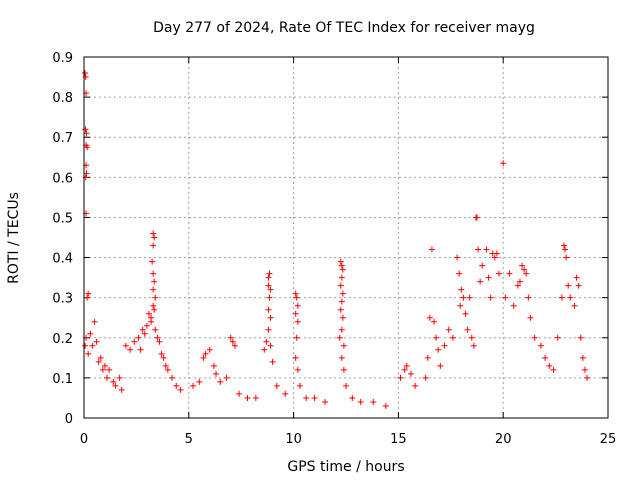  I want to click on x-tick-label: 10, so click(293, 439).